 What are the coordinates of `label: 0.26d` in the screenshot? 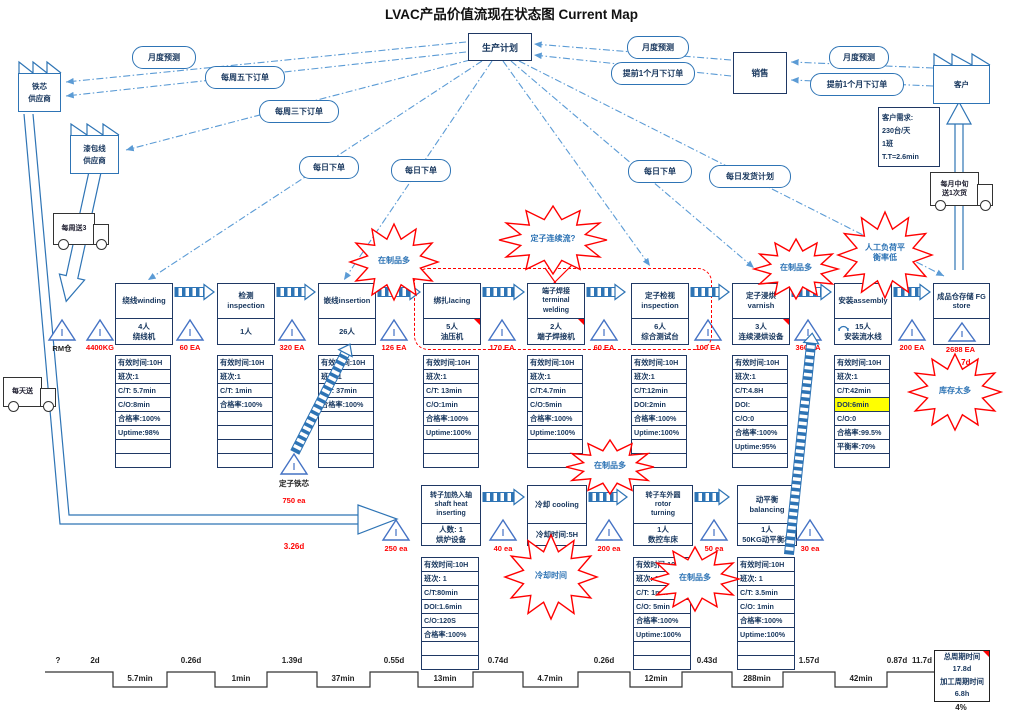 It's located at (604, 660).